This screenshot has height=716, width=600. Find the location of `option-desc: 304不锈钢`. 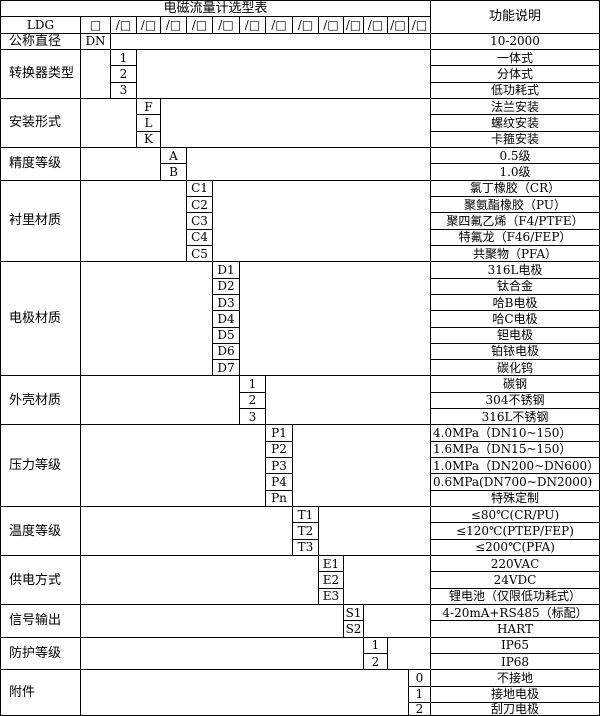

option-desc: 304不锈钢 is located at coordinates (515, 401).